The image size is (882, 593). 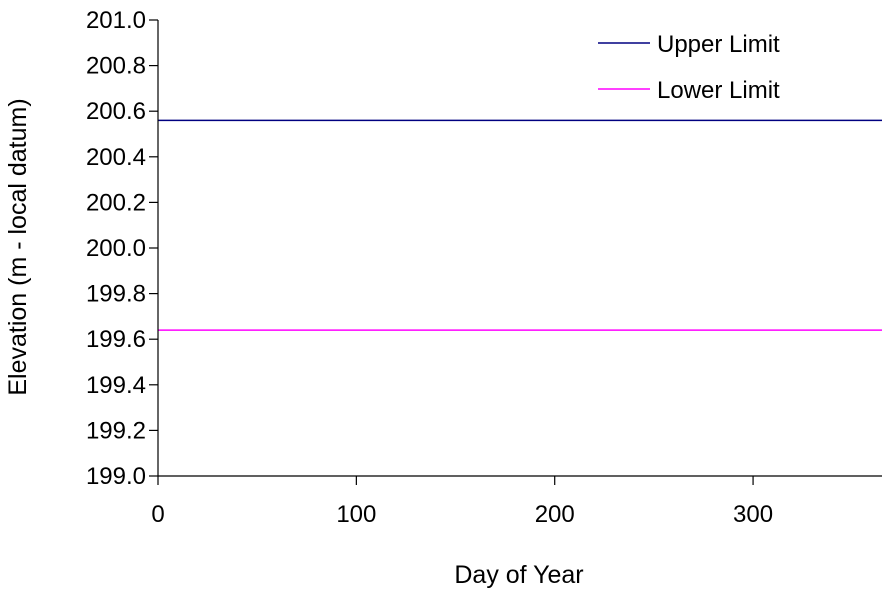 I want to click on y-tick-label: 200.8, so click(x=116, y=66).